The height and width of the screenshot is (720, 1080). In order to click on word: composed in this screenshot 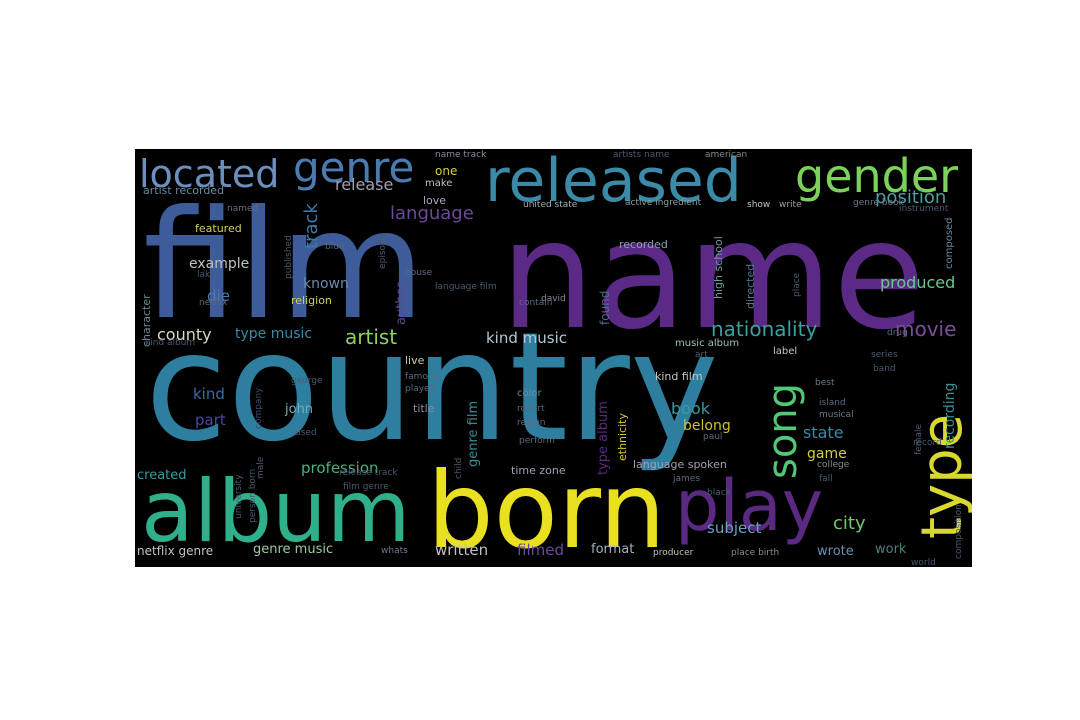, I will do `click(949, 243)`.